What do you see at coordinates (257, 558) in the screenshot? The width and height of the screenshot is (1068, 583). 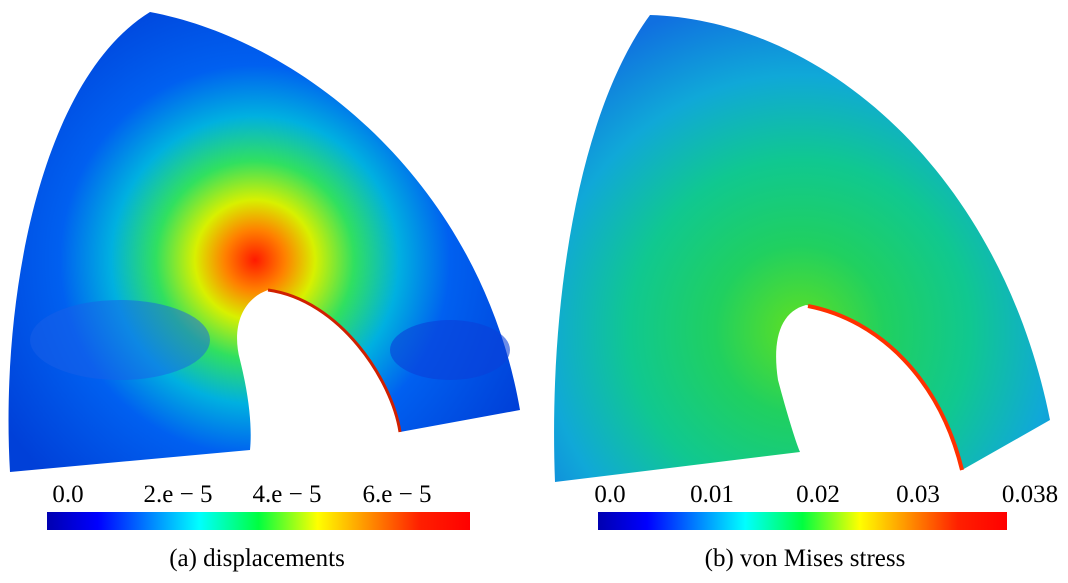 I see `caption: (a) displacements` at bounding box center [257, 558].